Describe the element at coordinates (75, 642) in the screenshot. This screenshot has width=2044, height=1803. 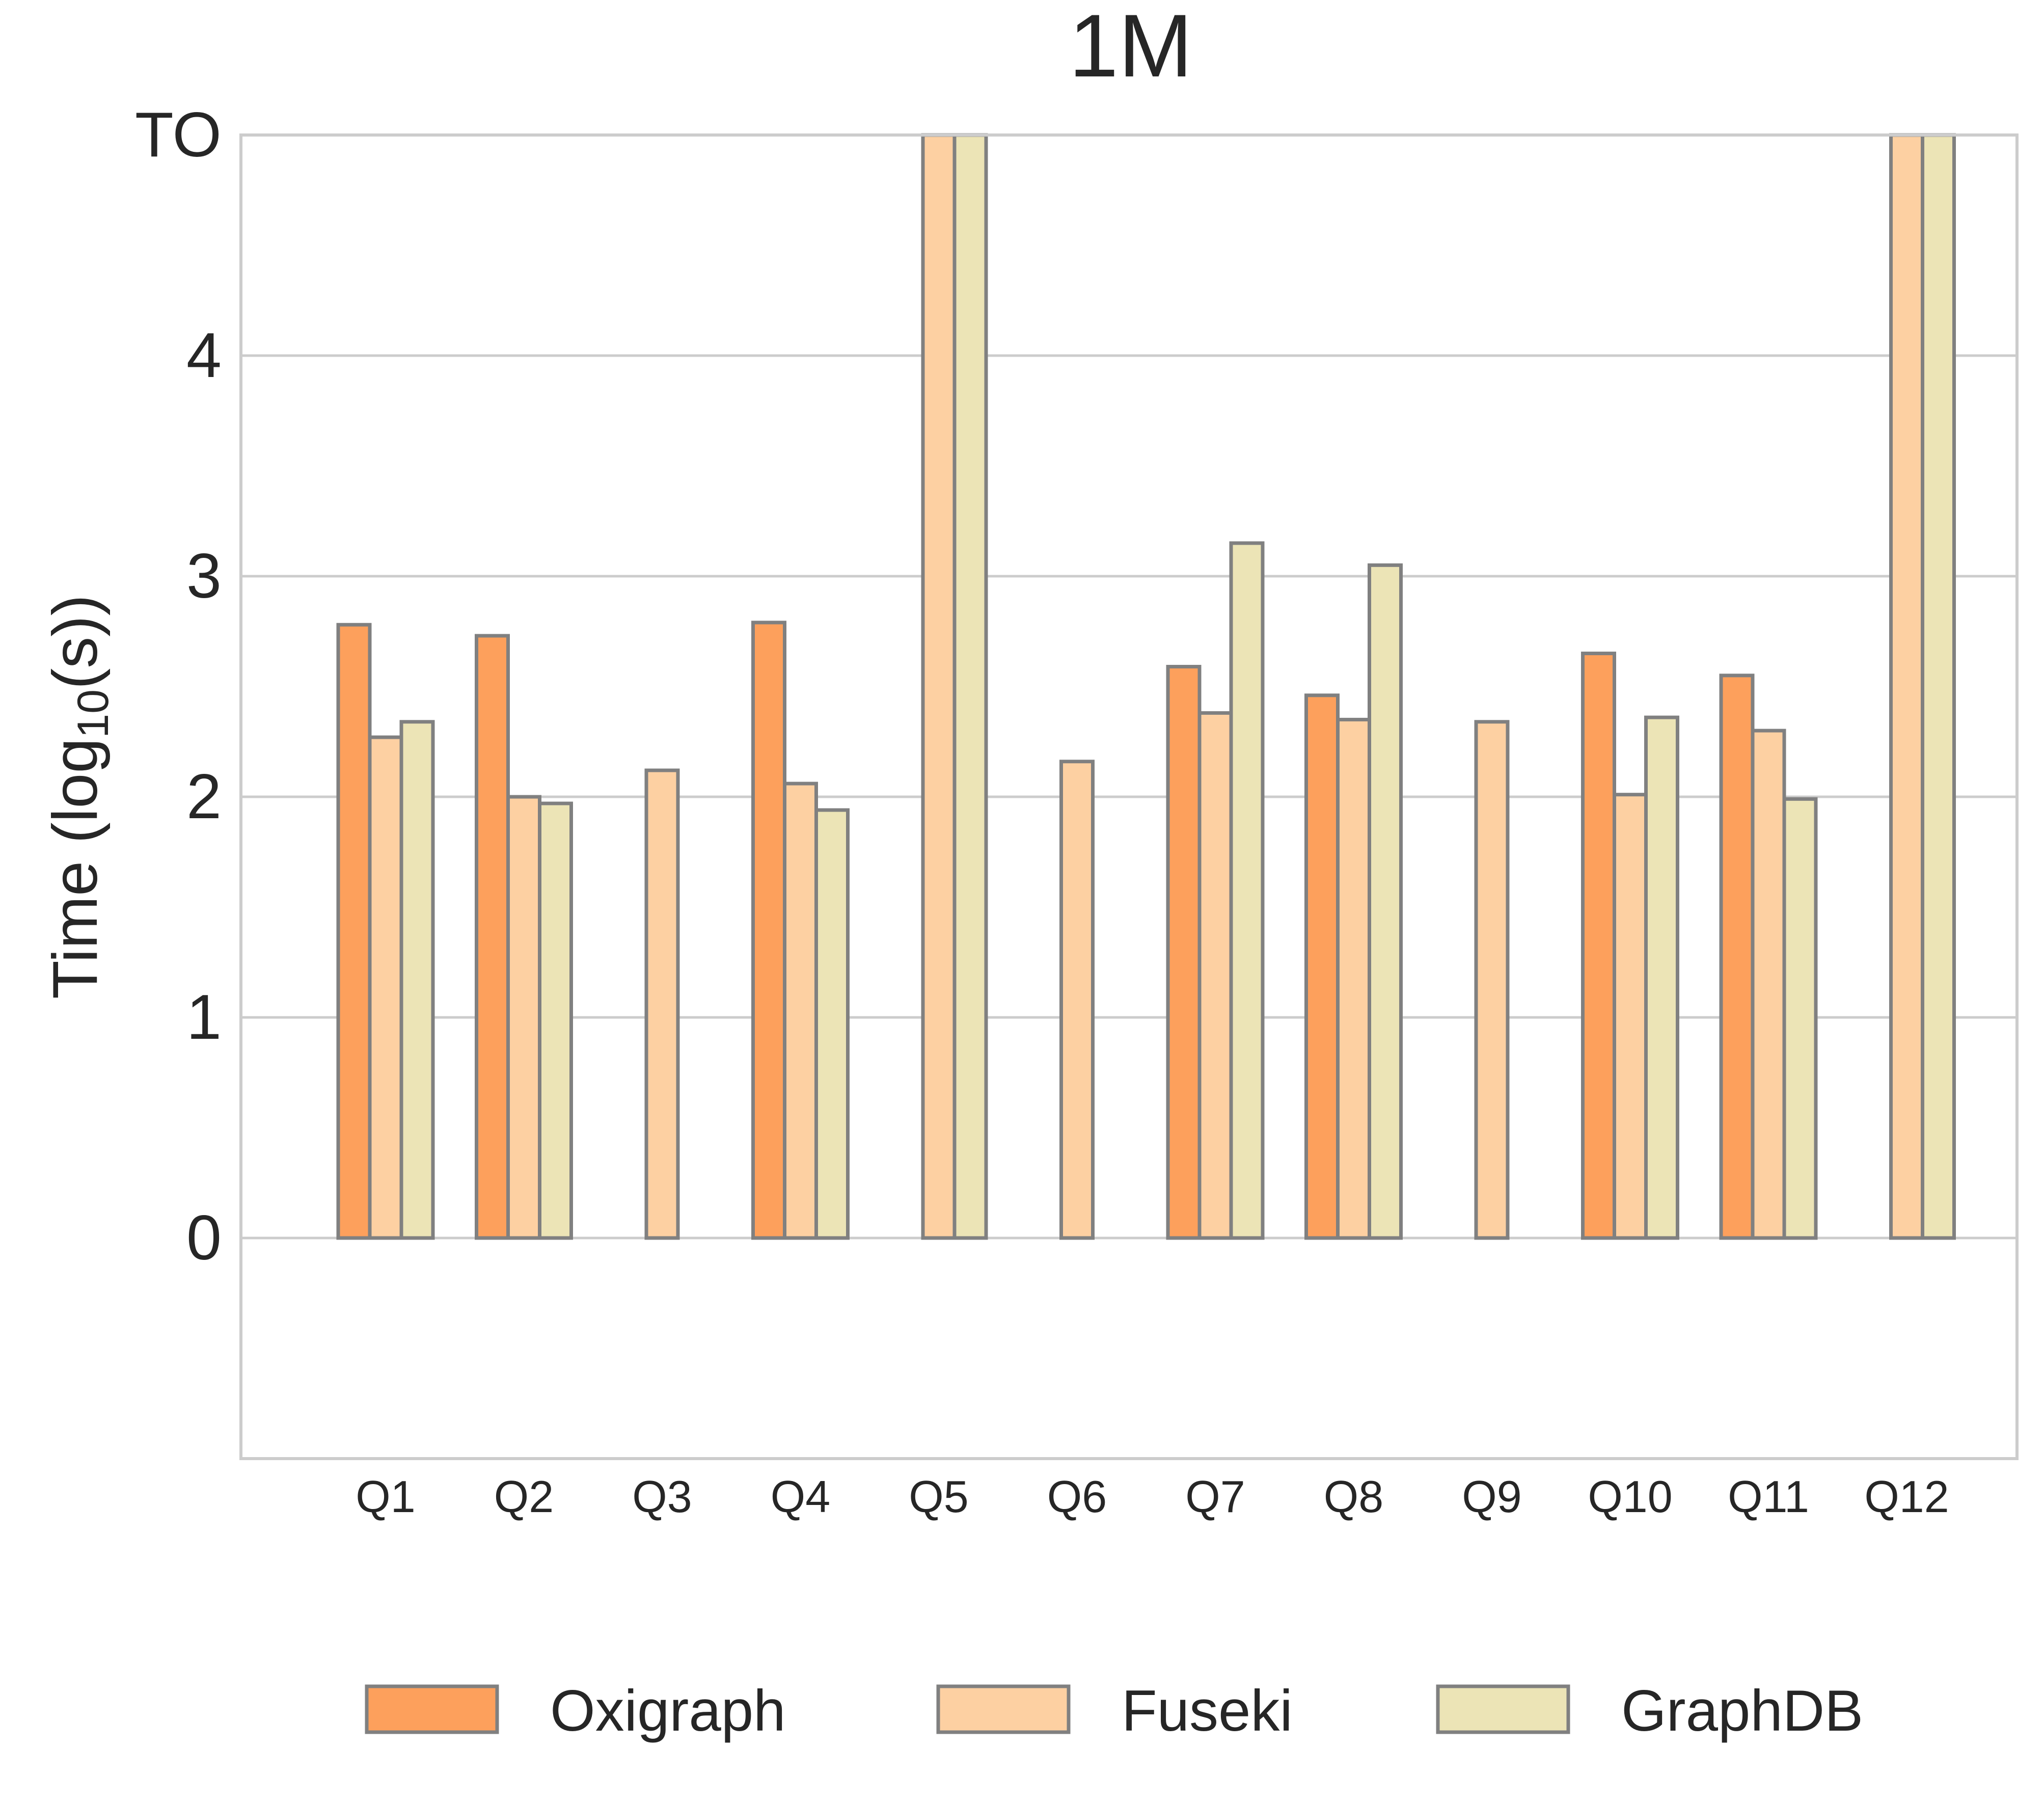
I see `y-axis-label-suffix: (s))` at that location.